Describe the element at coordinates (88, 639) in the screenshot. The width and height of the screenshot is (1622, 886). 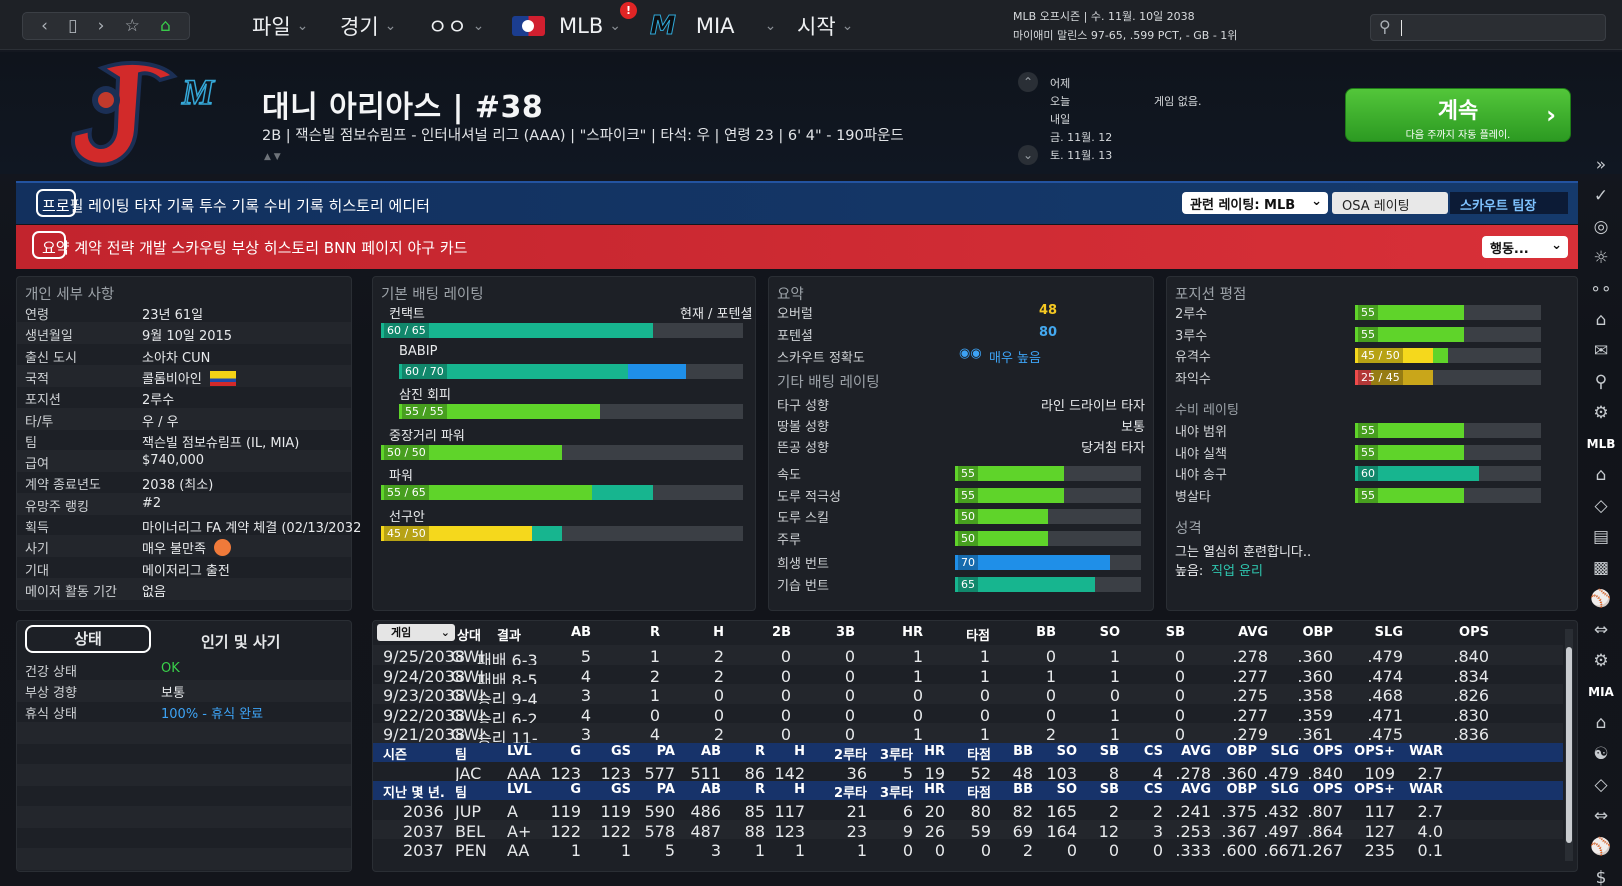
I see `tab-status: 상태` at that location.